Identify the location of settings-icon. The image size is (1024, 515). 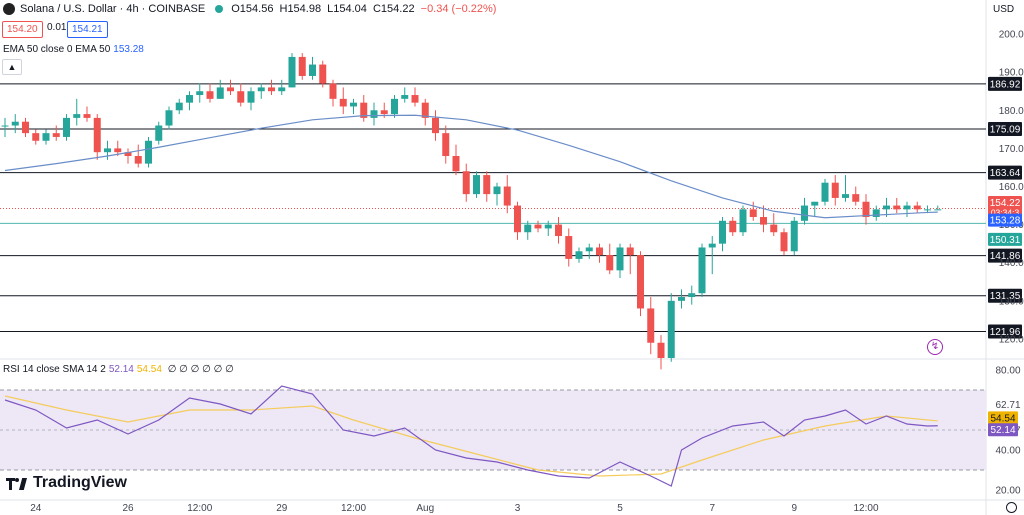
(1011, 507).